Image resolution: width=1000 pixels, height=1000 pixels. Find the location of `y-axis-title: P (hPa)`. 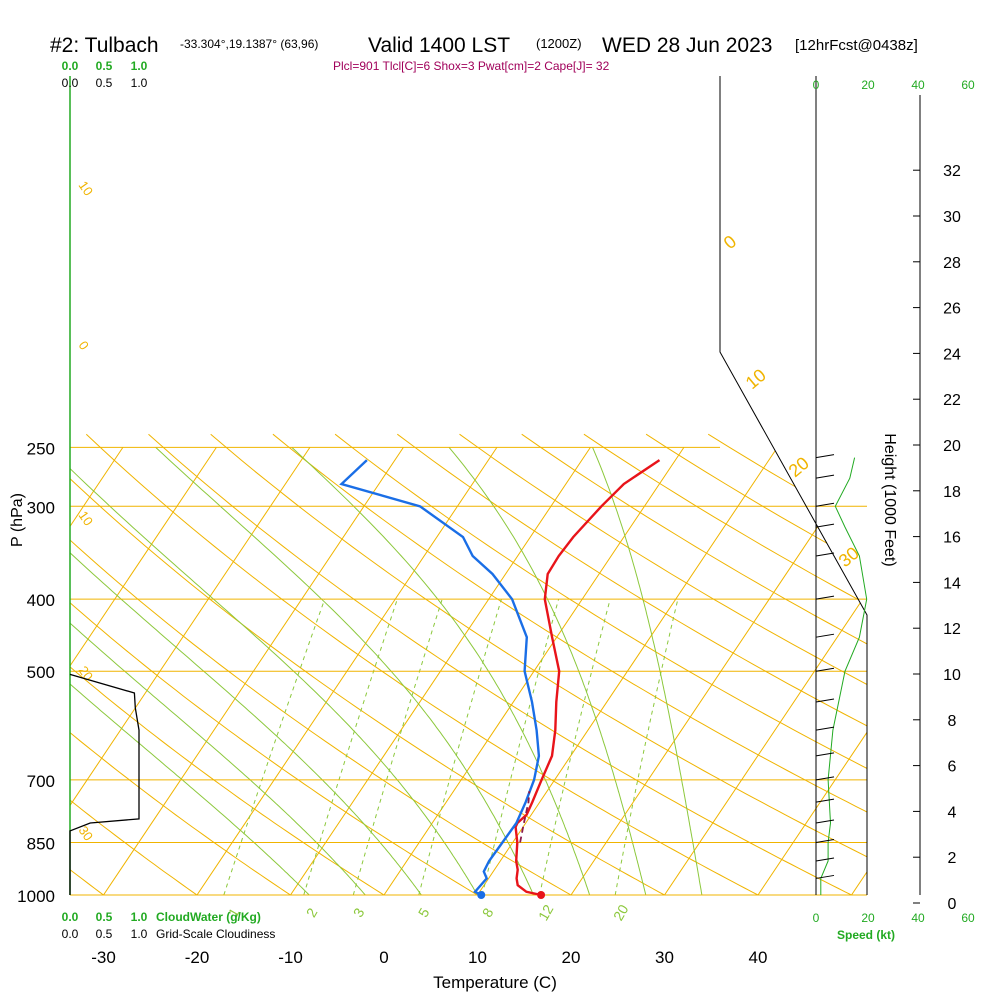

y-axis-title: P (hPa) is located at coordinates (17, 520).